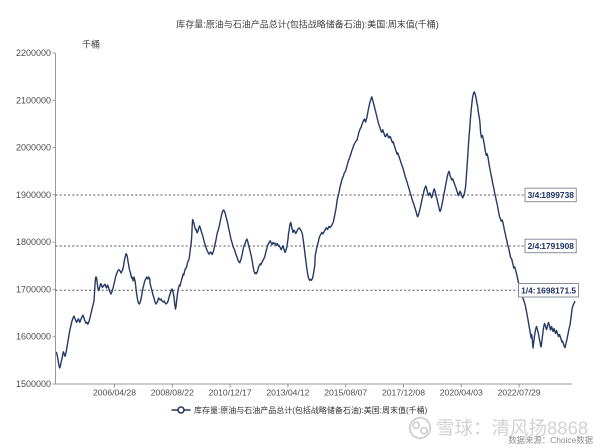 Image resolution: width=600 pixels, height=448 pixels. Describe the element at coordinates (528, 290) in the screenshot. I see `svg-text: 1/4:` at that location.